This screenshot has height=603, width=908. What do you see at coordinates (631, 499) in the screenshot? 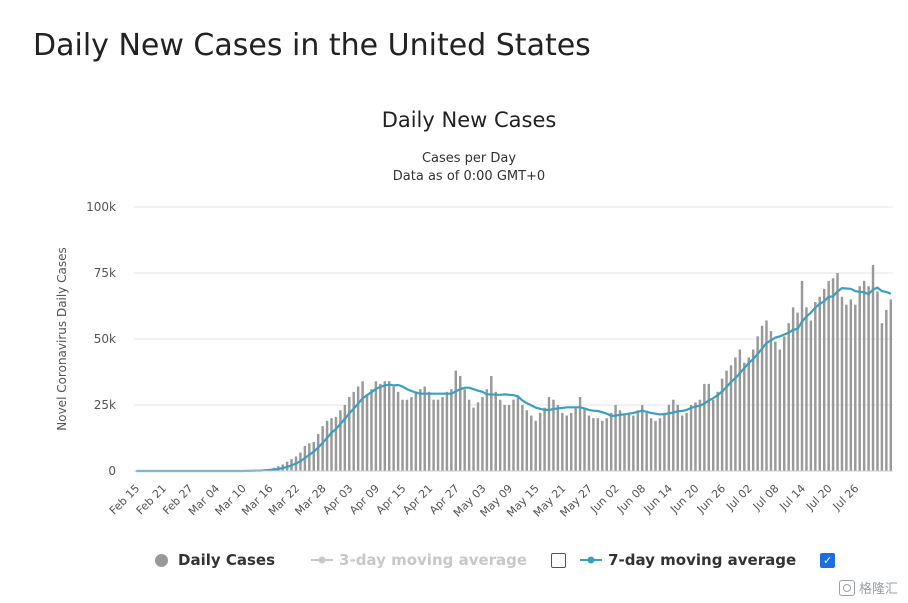
I see `x-tick-label: Jun 08` at bounding box center [631, 499].